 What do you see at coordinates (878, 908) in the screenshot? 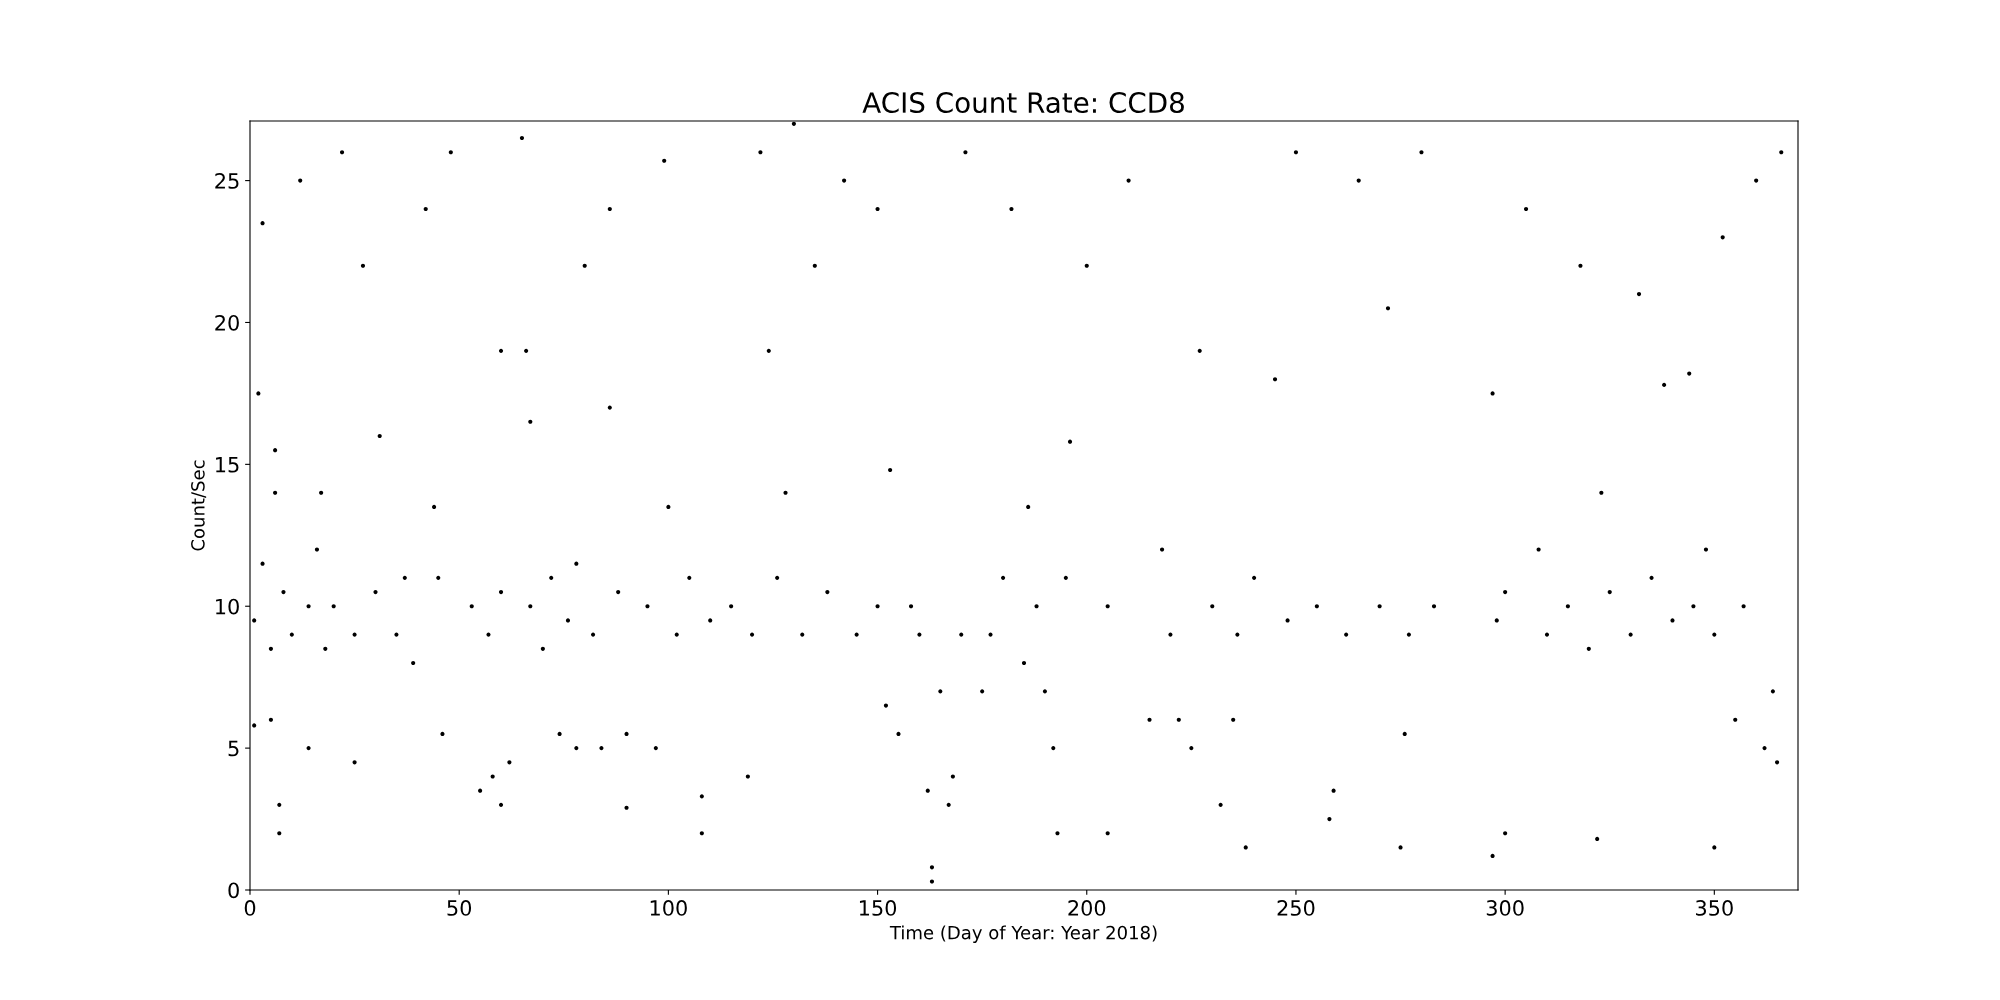
I see `x-tick-label: 150` at bounding box center [878, 908].